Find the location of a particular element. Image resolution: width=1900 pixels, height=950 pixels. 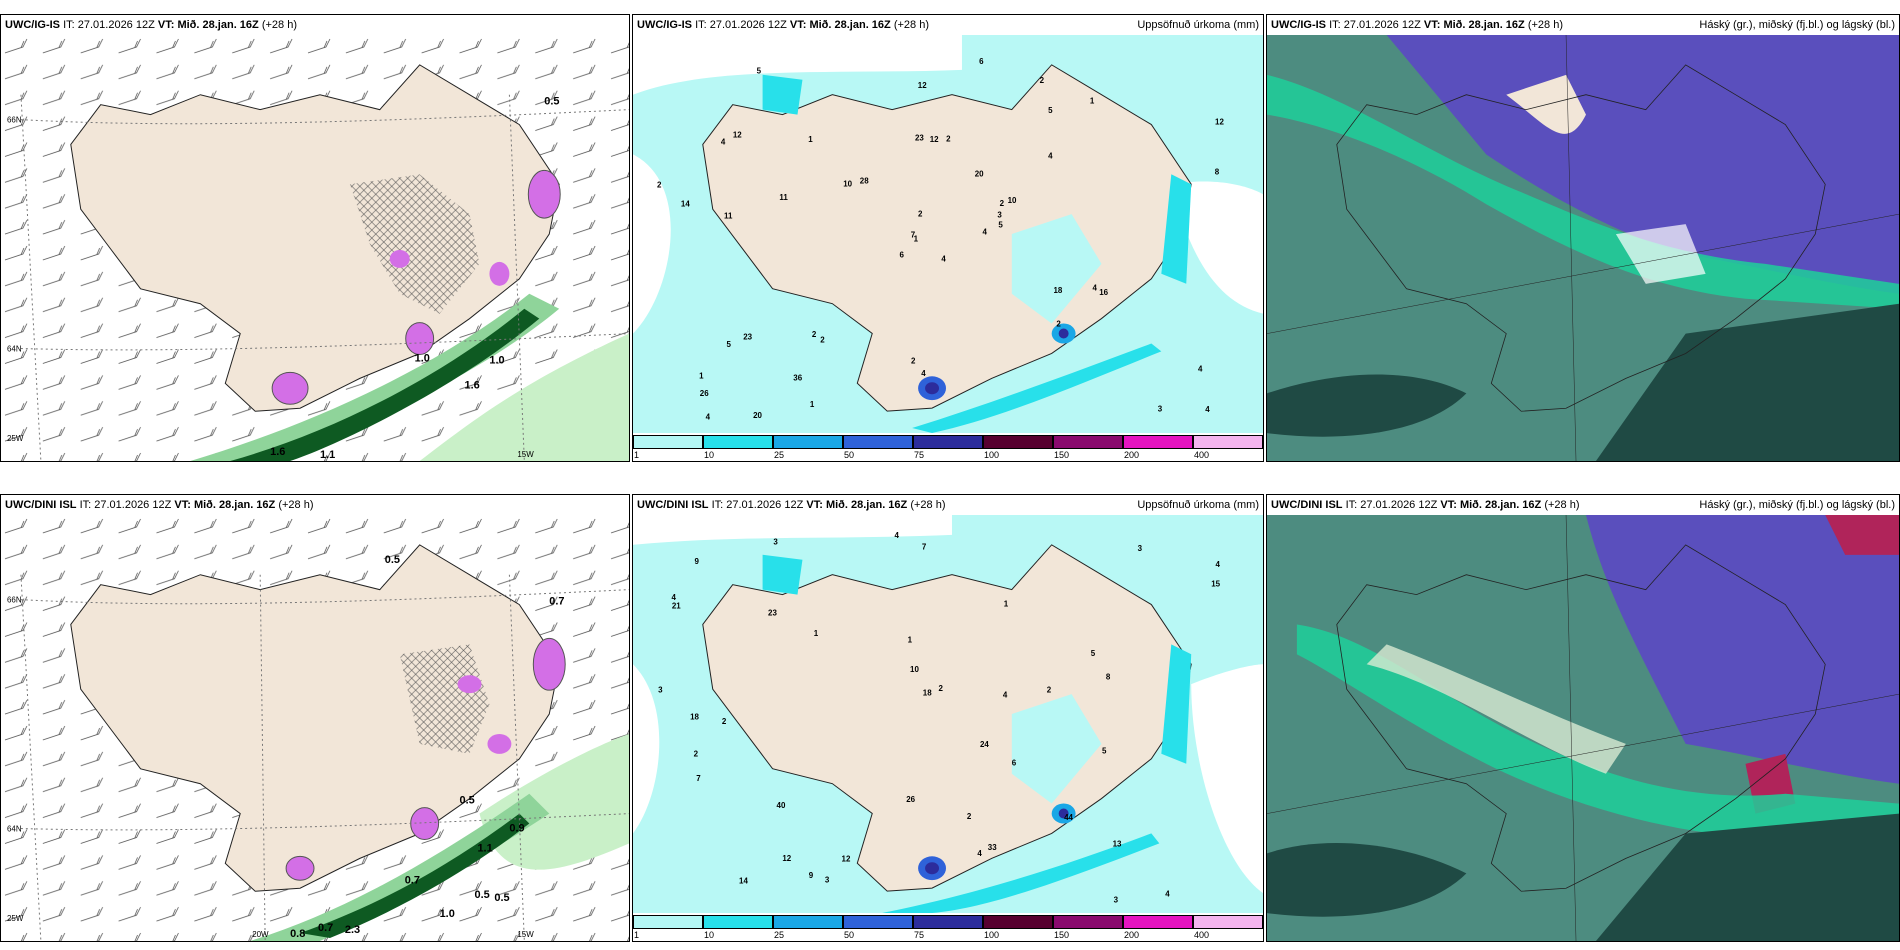

colorbar-tick-label: 50 is located at coordinates (849, 455).